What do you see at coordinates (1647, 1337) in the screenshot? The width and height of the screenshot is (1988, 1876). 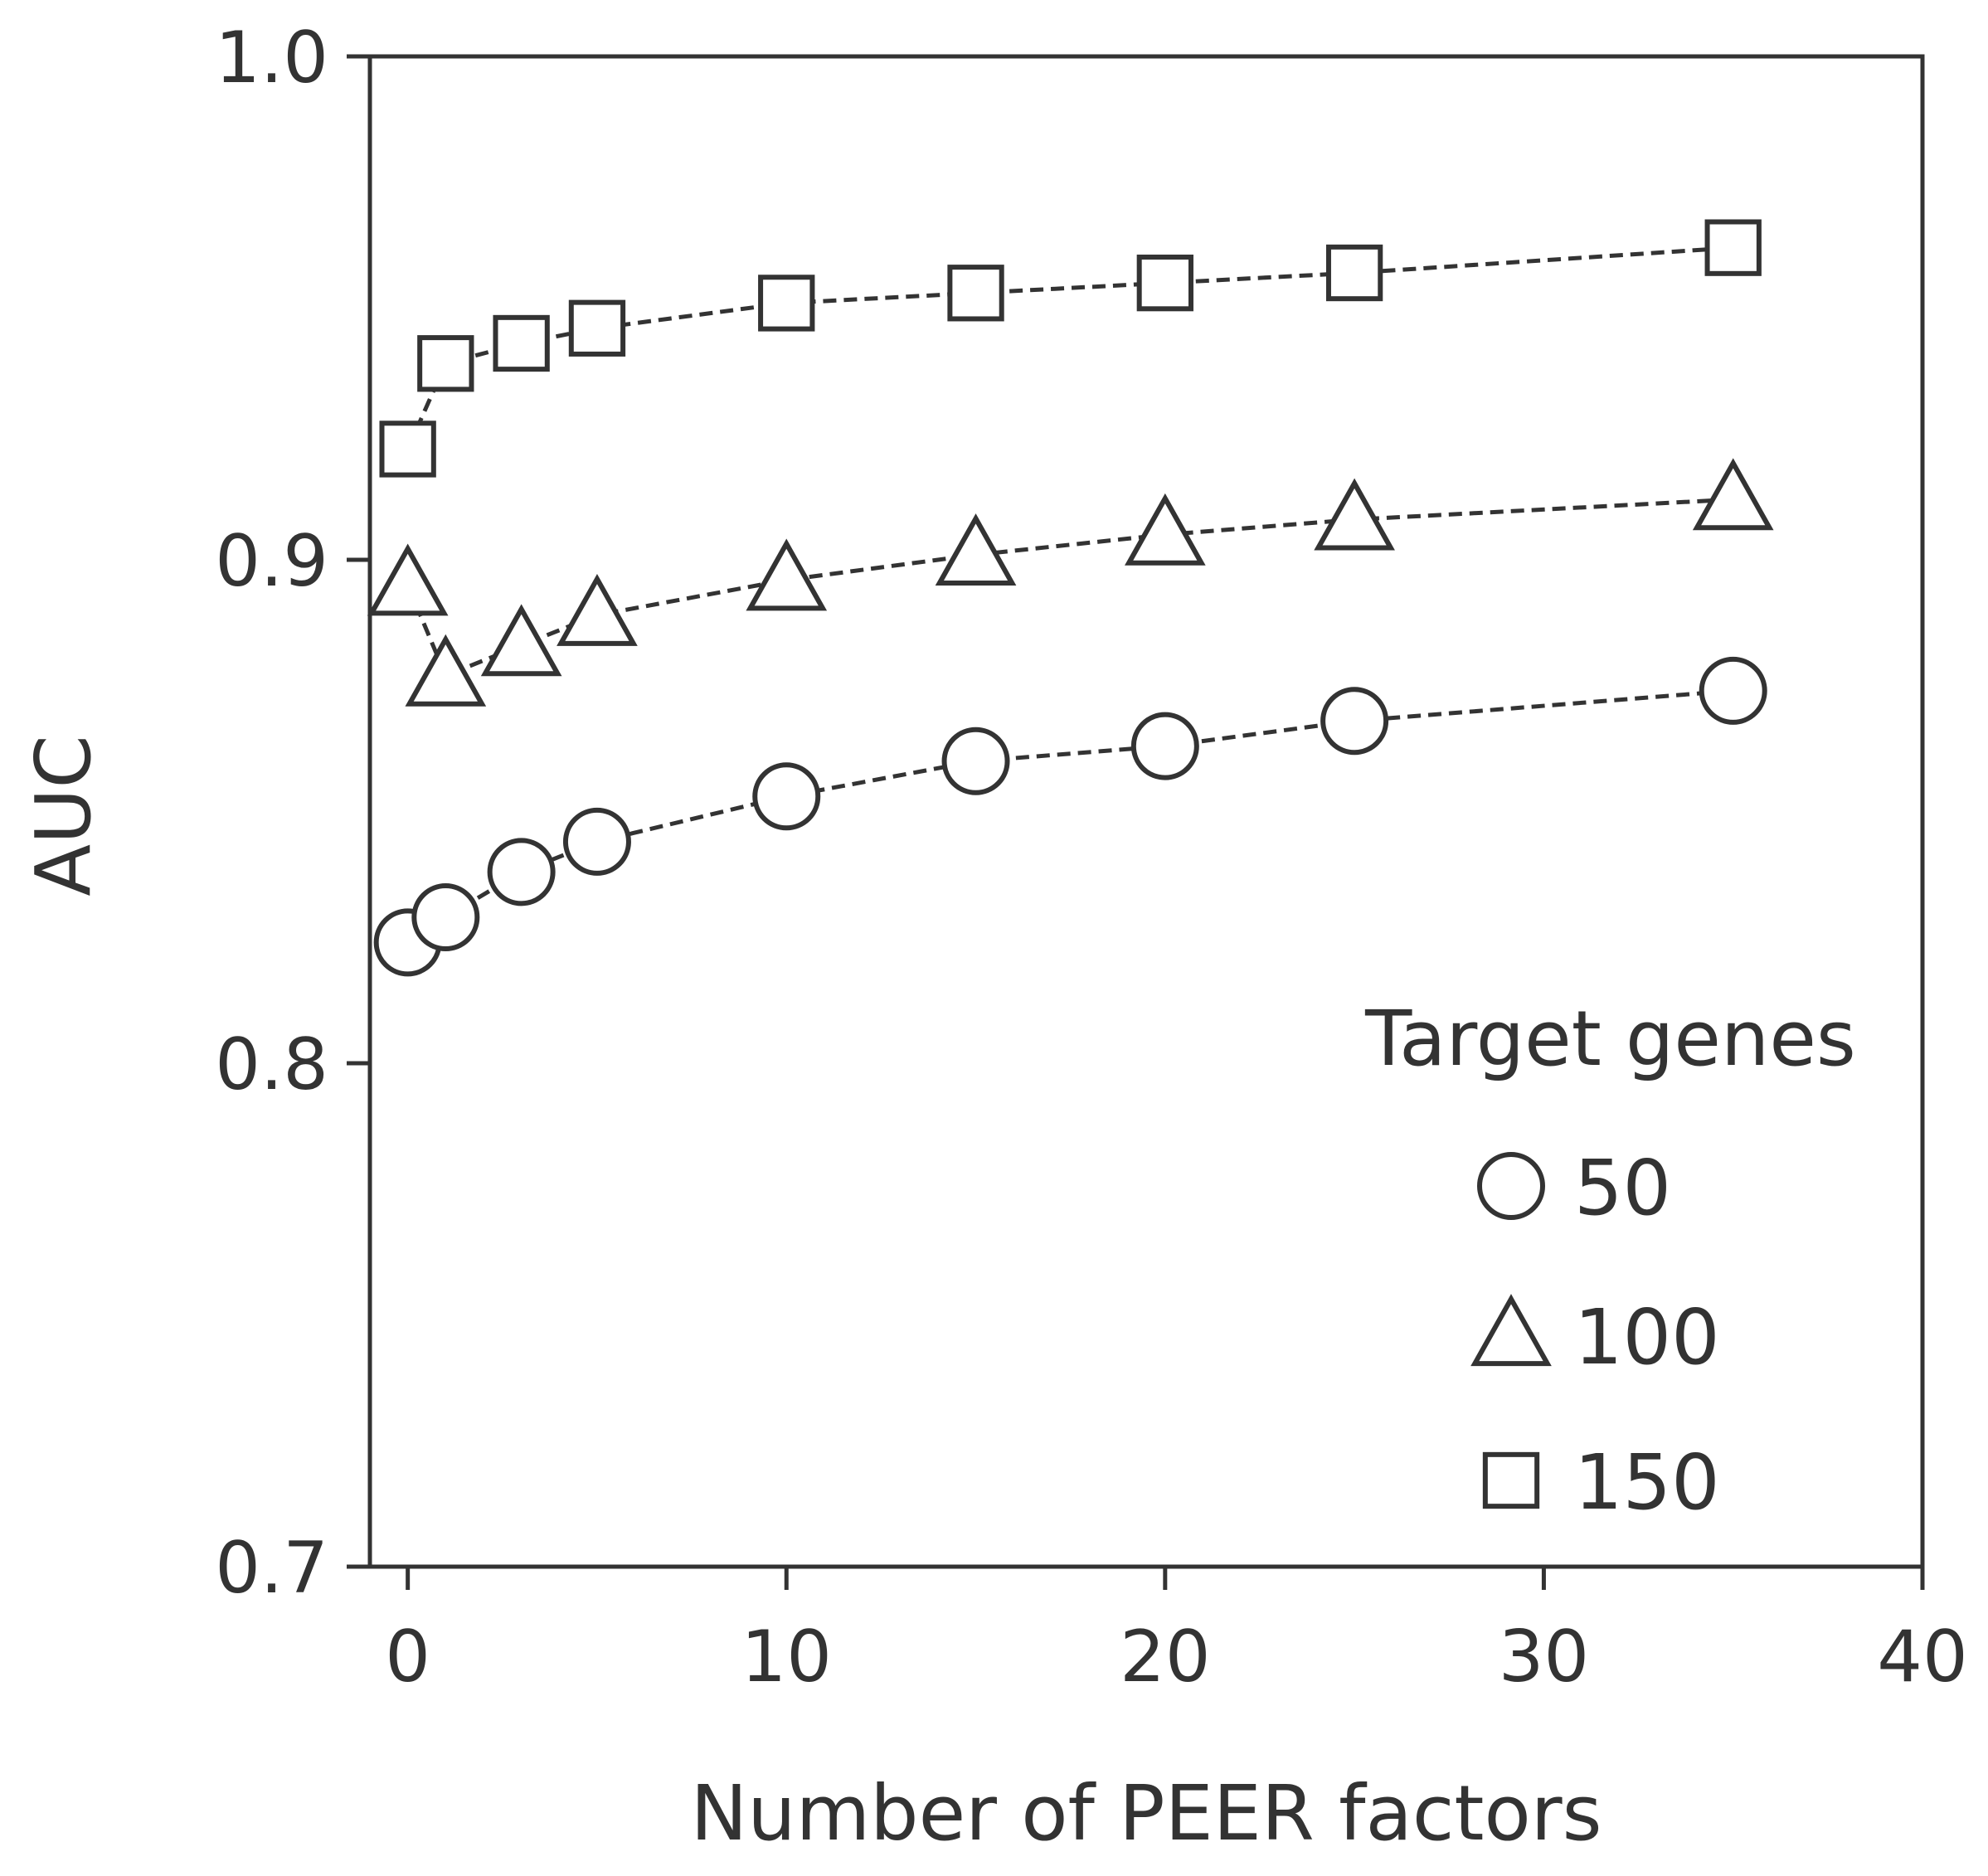 I see `legend-label-100: 100` at bounding box center [1647, 1337].